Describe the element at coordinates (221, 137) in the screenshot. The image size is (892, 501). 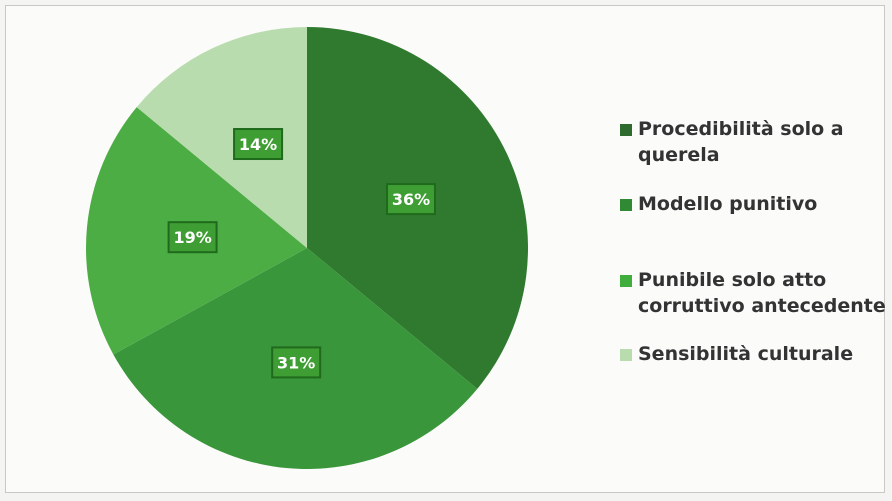
I see `pie-slice-sensibilita` at that location.